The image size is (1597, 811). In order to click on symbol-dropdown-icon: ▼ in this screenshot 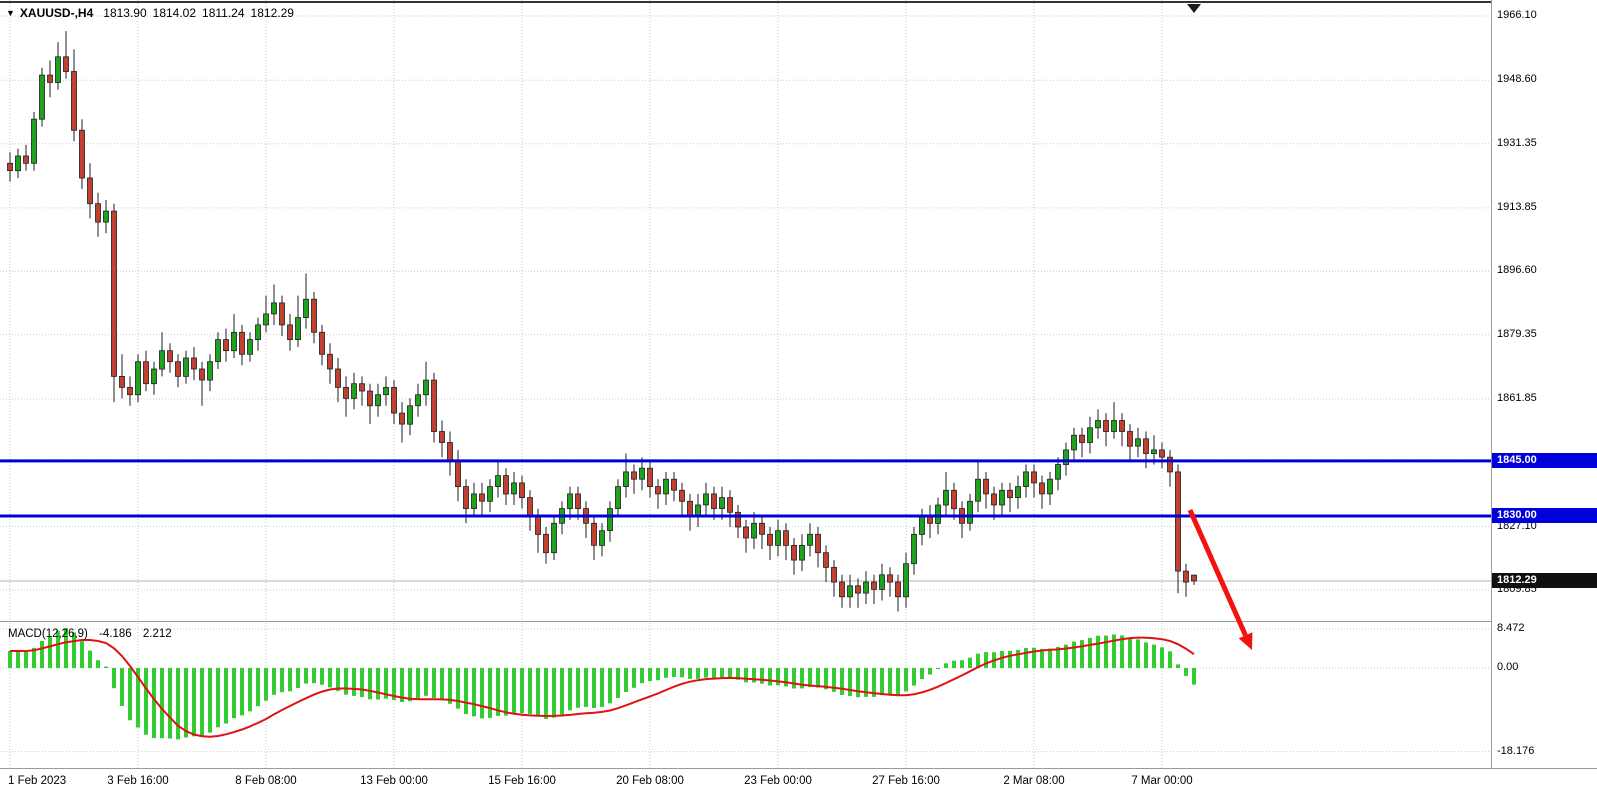, I will do `click(10, 13)`.